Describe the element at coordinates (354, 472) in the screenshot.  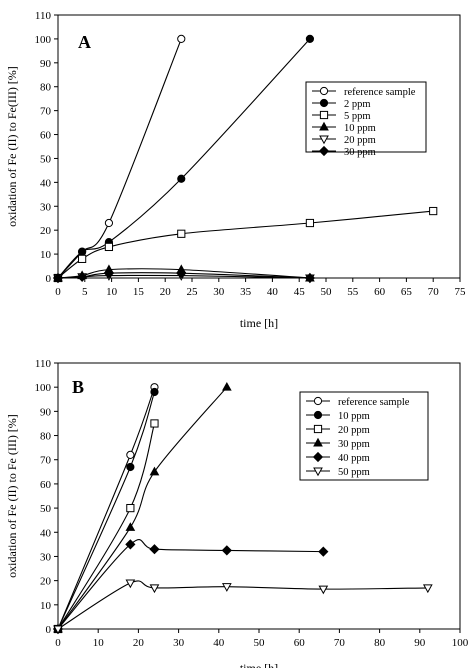
I see `legend-label: 50 ppm` at that location.